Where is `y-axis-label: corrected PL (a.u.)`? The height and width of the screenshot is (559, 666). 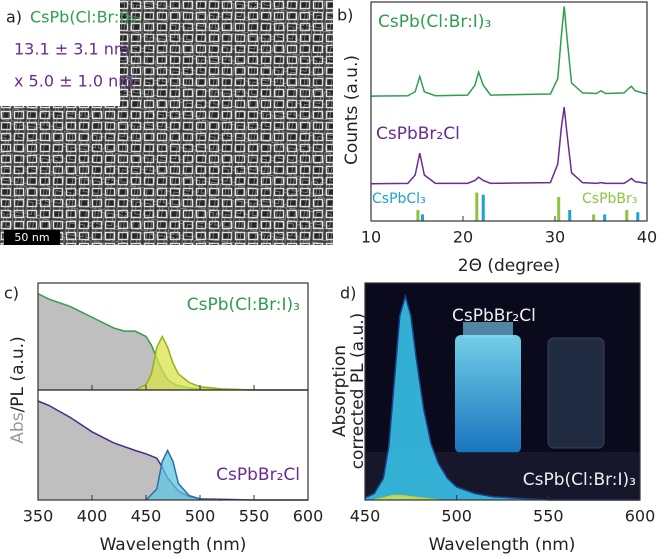 y-axis-label: corrected PL (a.u.) is located at coordinates (358, 391).